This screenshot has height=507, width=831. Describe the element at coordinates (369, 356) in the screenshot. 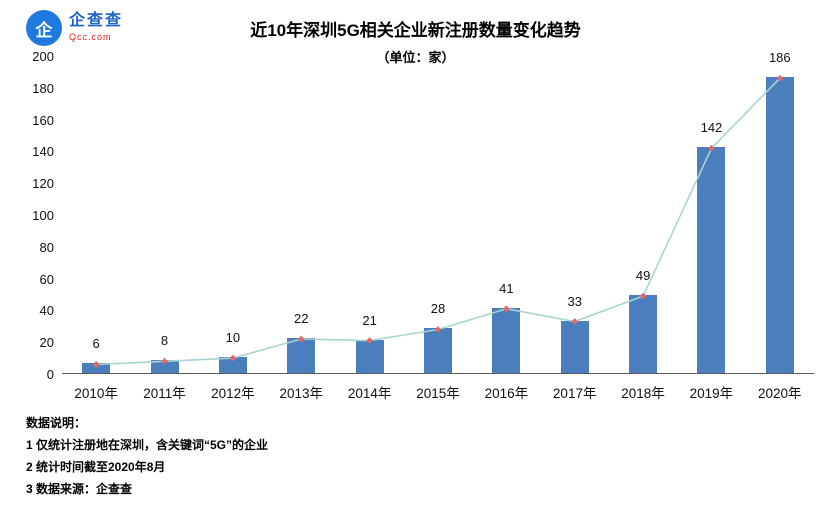

I see `bar-2014年` at that location.